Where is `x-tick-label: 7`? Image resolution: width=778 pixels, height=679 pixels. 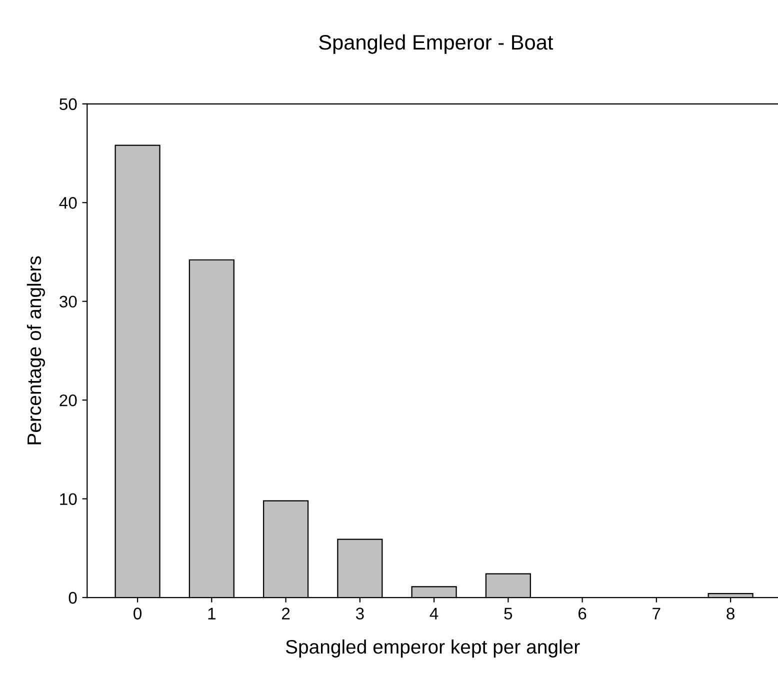 x-tick-label: 7 is located at coordinates (656, 614).